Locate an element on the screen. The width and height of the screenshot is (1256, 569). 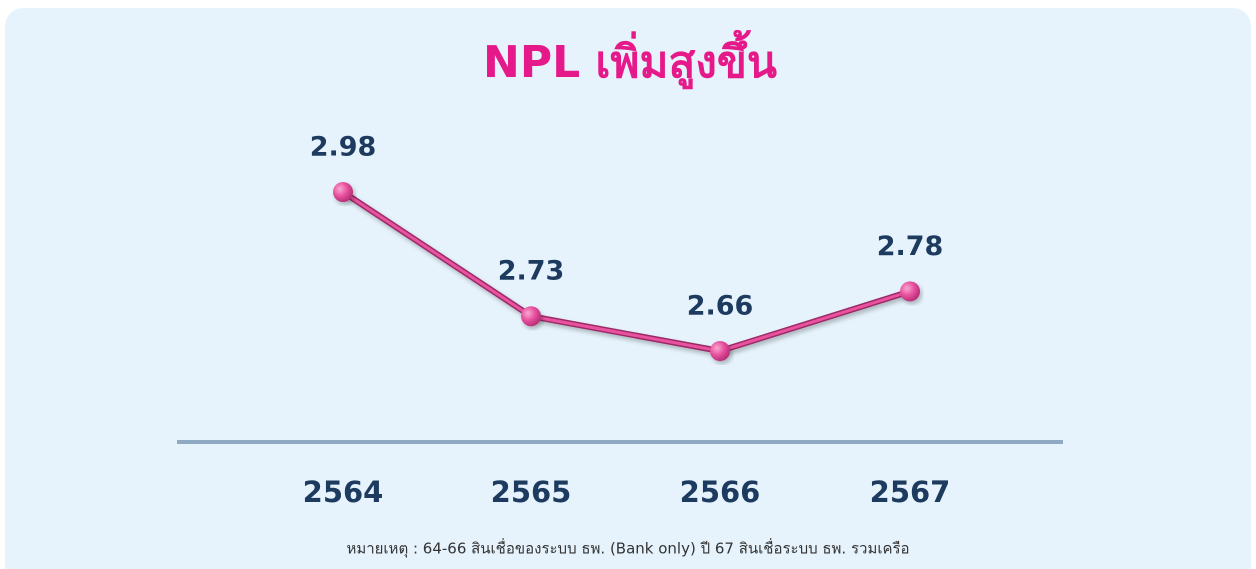
value-label: 2.98 is located at coordinates (343, 147).